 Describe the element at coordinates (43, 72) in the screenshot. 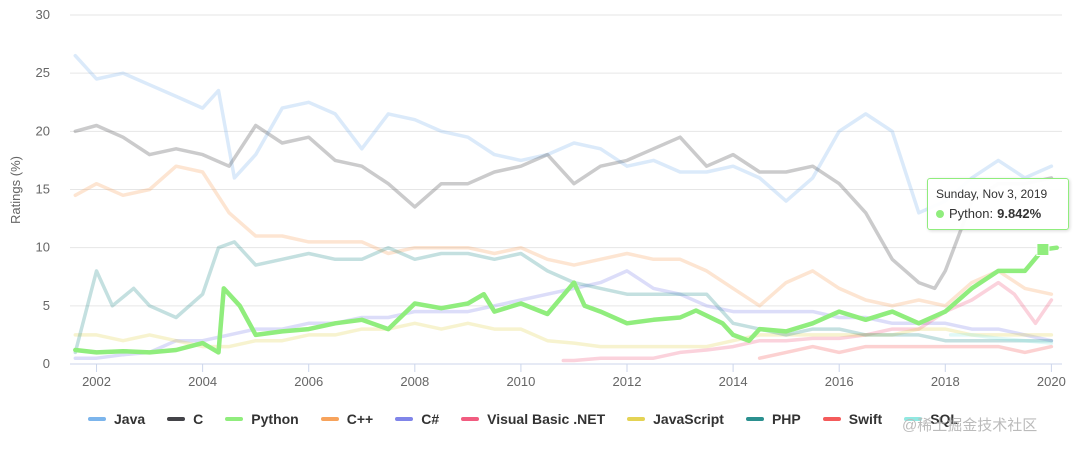

I see `y-tick-25: 25` at that location.